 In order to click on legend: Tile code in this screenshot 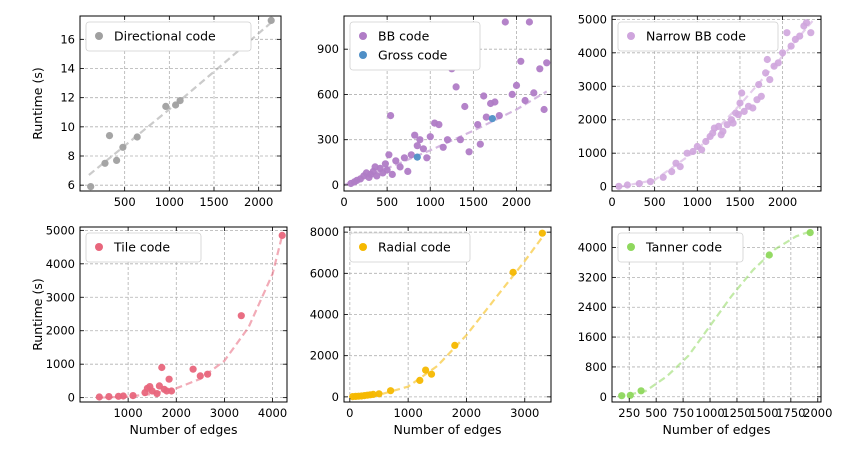, I will do `click(143, 247)`.